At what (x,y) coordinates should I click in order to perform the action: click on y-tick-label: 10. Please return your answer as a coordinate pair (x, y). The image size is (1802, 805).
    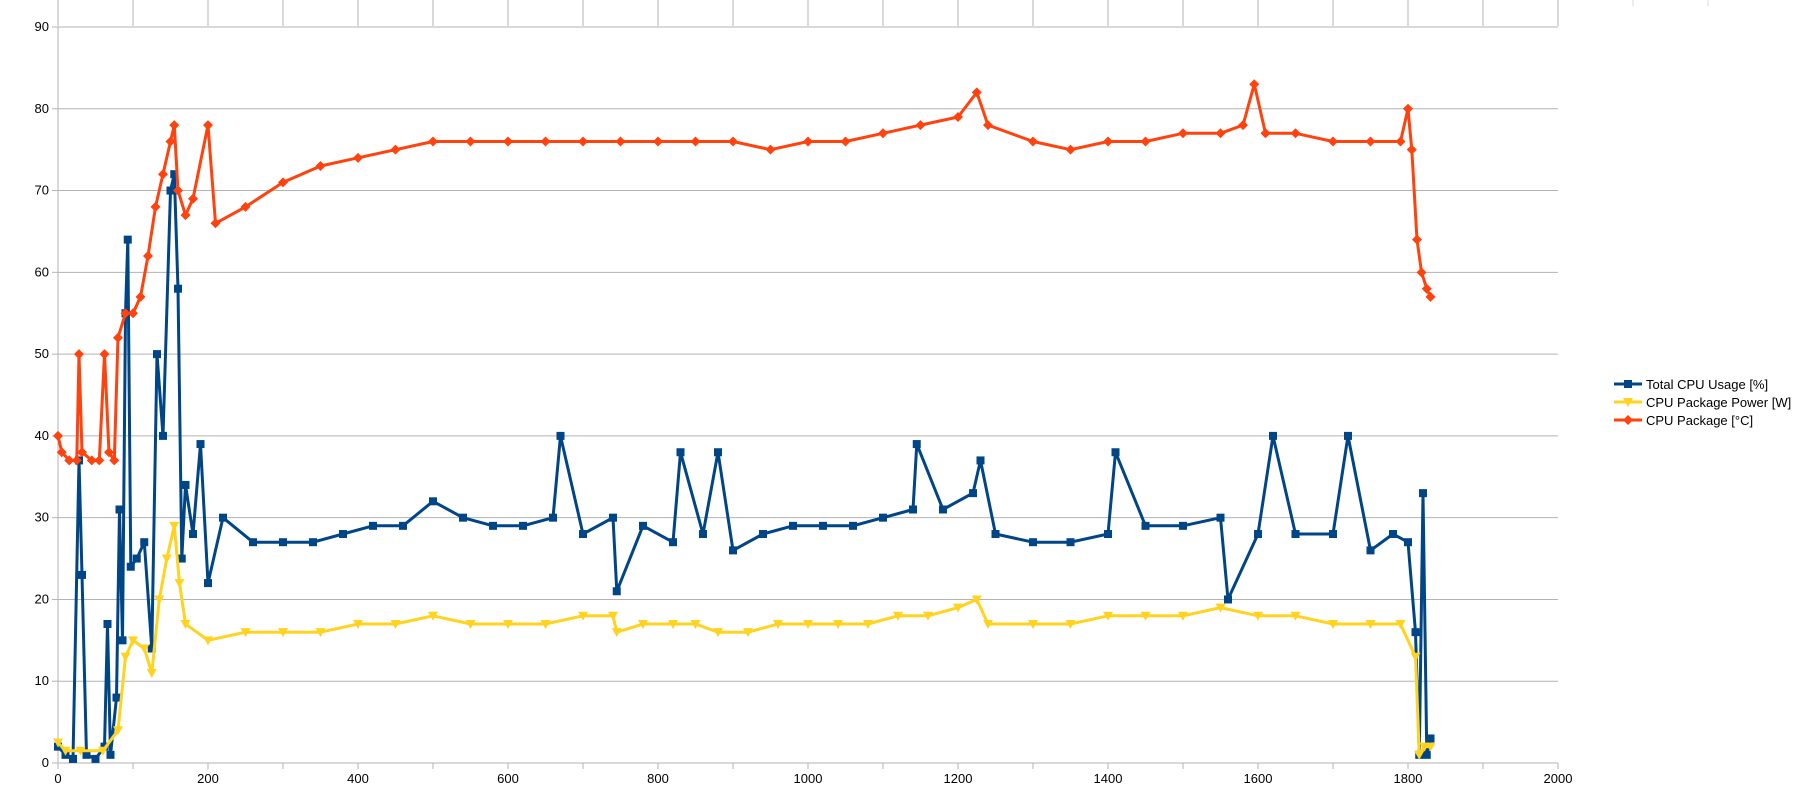
    Looking at the image, I should click on (42, 680).